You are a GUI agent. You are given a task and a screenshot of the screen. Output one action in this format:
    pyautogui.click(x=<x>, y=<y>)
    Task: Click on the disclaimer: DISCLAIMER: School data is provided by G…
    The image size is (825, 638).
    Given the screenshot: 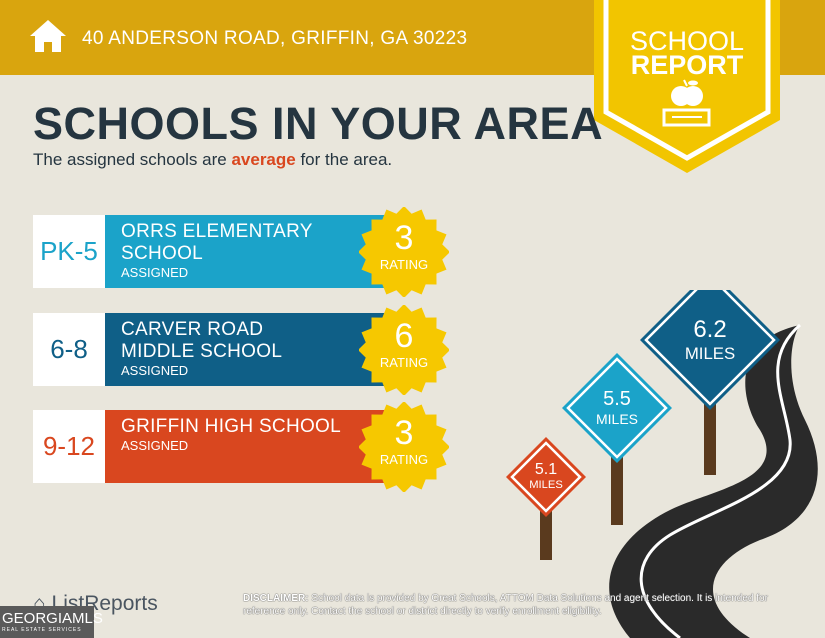 What is the action you would take?
    pyautogui.click(x=505, y=605)
    